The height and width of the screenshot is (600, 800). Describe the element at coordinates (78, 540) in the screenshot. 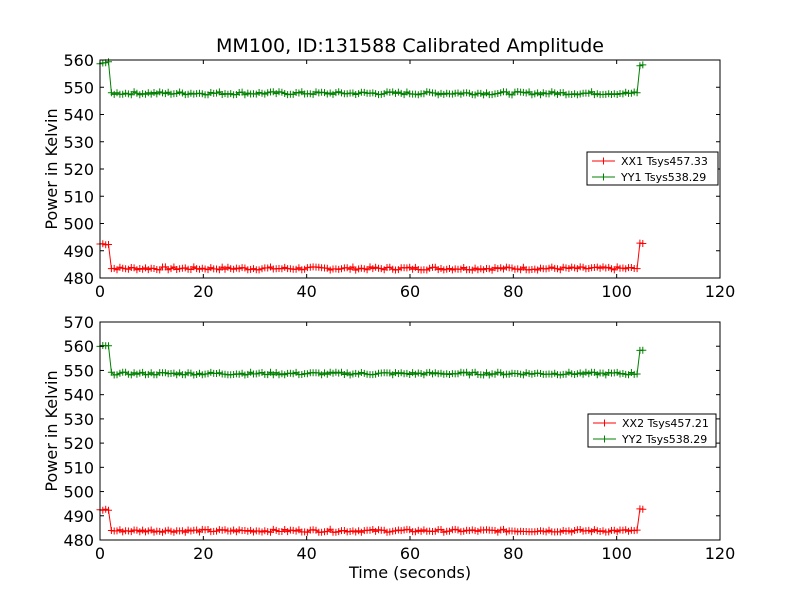

I see `y-tick-label: 480` at that location.